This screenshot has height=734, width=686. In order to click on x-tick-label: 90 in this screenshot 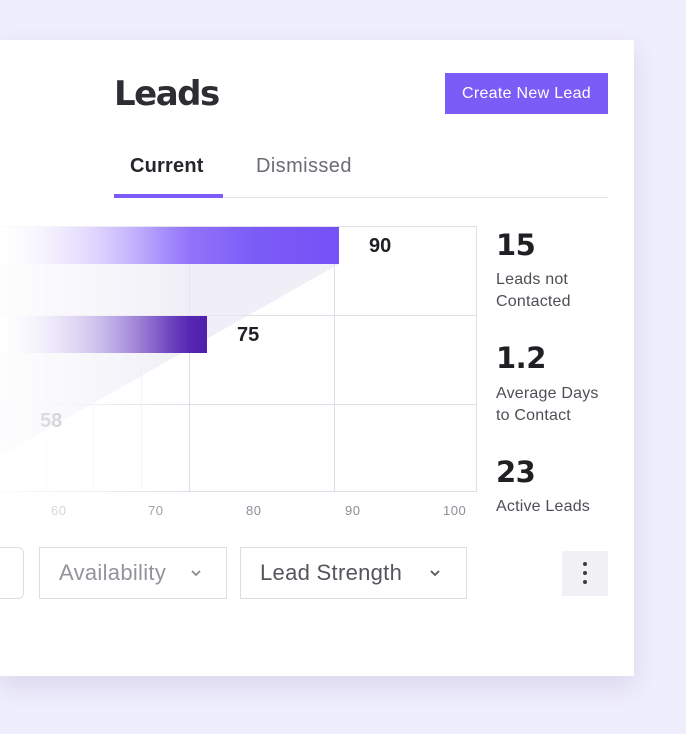, I will do `click(353, 510)`.